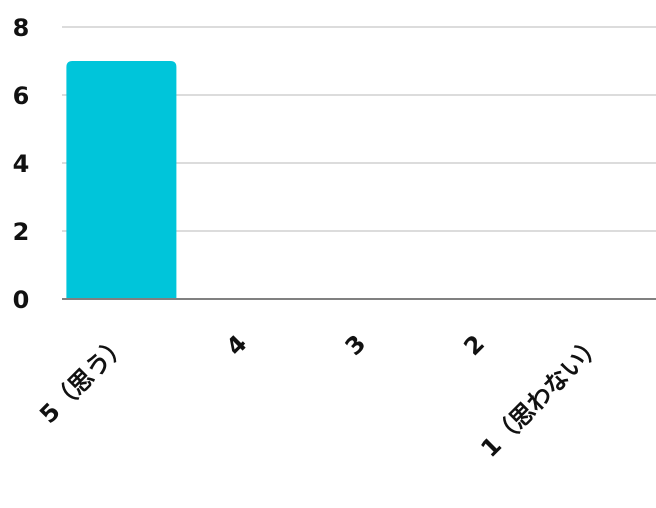 The height and width of the screenshot is (508, 656). What do you see at coordinates (21, 232) in the screenshot?
I see `y-tick-label: 2` at bounding box center [21, 232].